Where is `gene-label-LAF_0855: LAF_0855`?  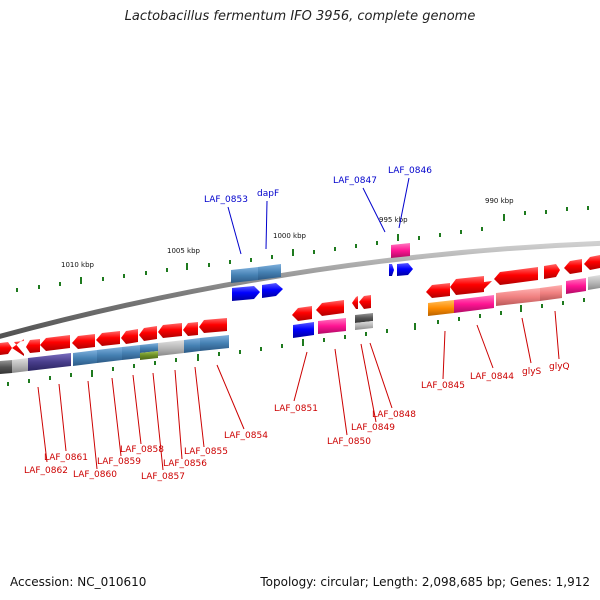
gene-label-LAF_0855: LAF_0855 is located at coordinates (206, 452).